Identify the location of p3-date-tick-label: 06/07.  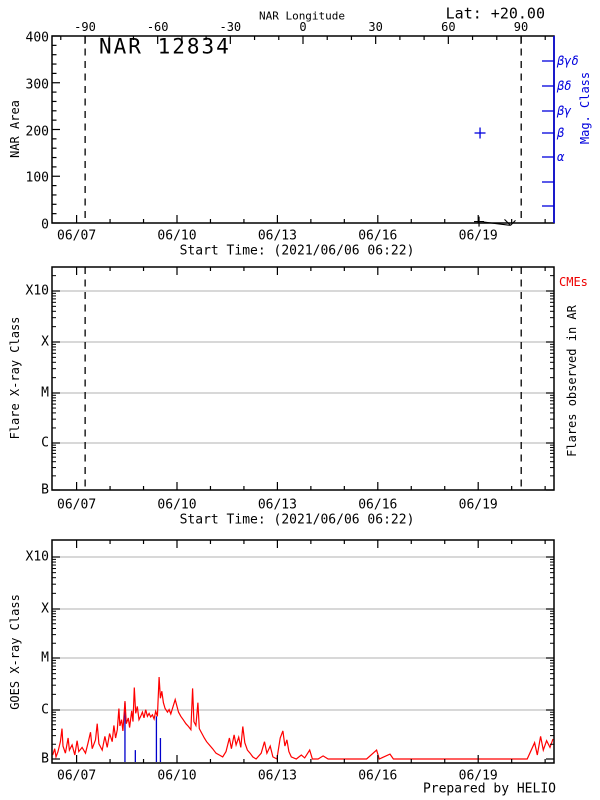
(77, 776).